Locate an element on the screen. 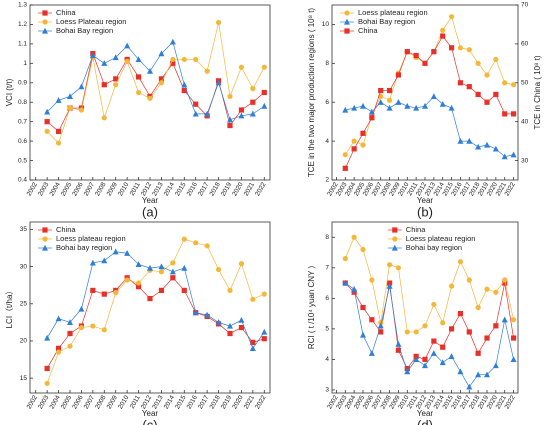 Image resolution: width=550 pixels, height=425 pixels. y-tick-label: 3 is located at coordinates (327, 390).